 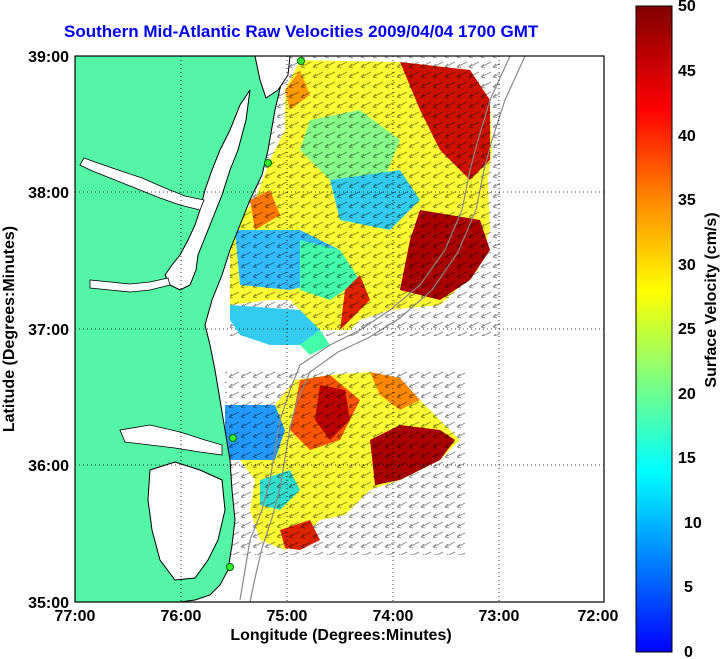 I want to click on colorbar-tick-label: 10, so click(x=693, y=523).